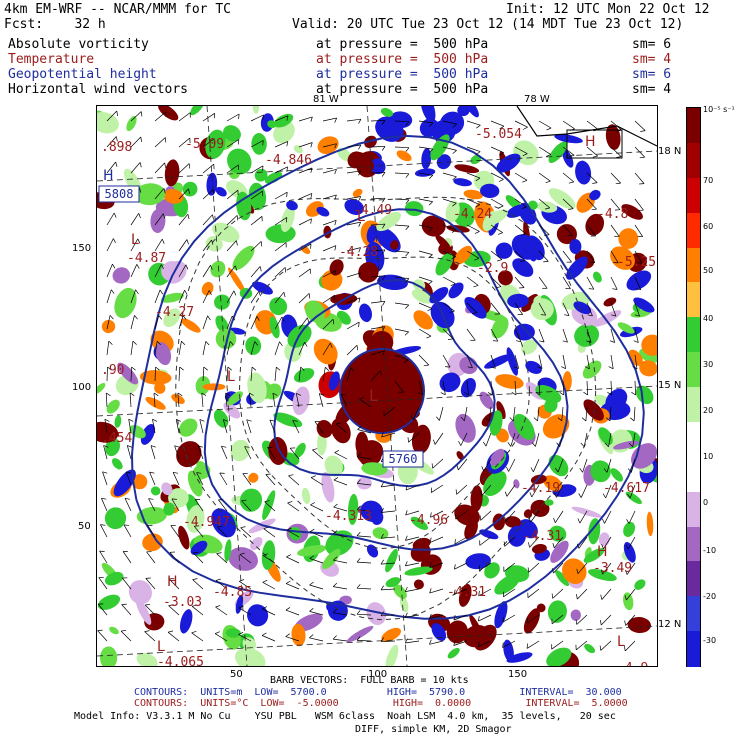 This screenshot has width=740, height=740. What do you see at coordinates (146, 258) in the screenshot?
I see `temperature-label: -4.87` at bounding box center [146, 258].